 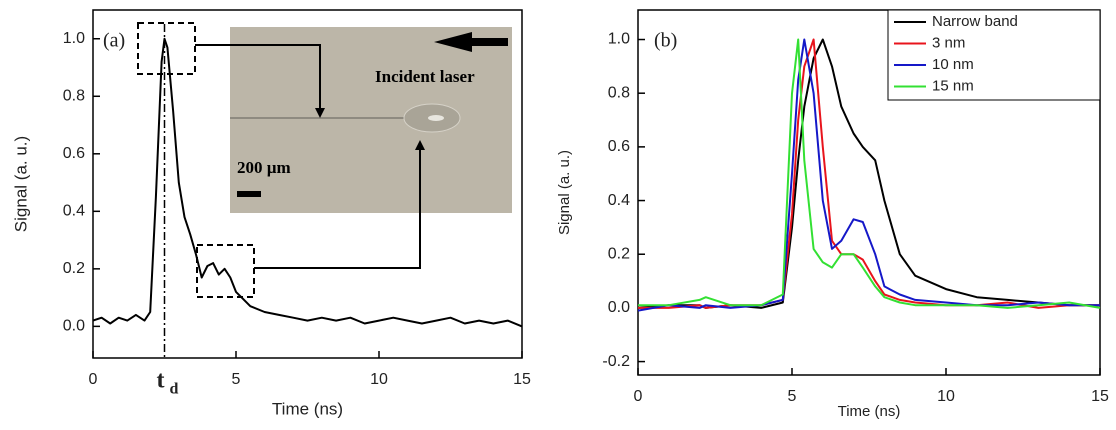 I want to click on legend-label: 10 nm, so click(x=953, y=64).